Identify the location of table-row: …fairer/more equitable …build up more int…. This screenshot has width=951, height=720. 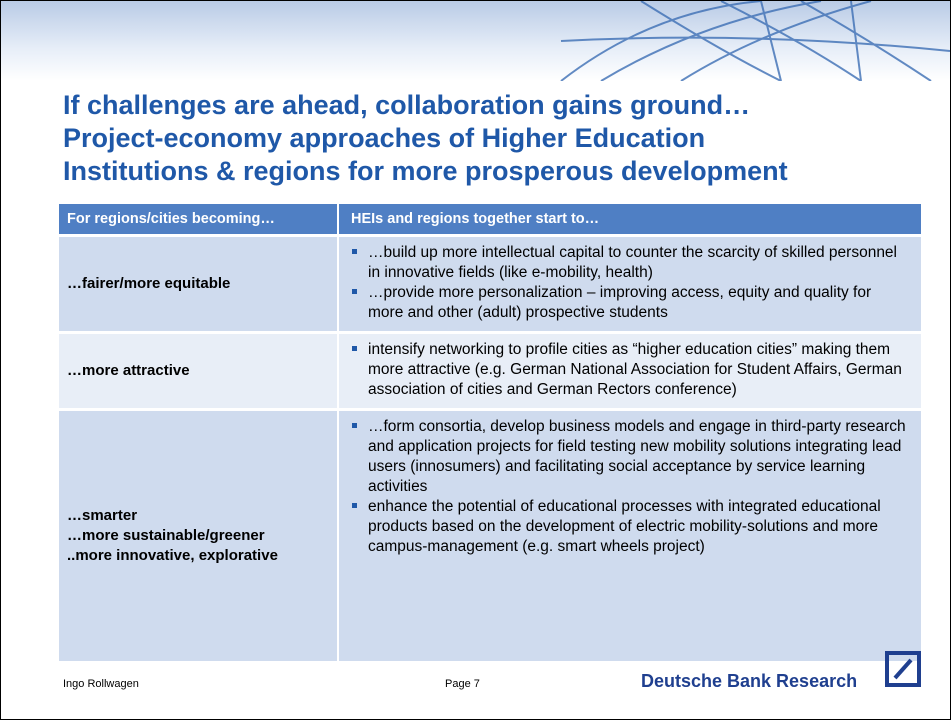
(490, 282).